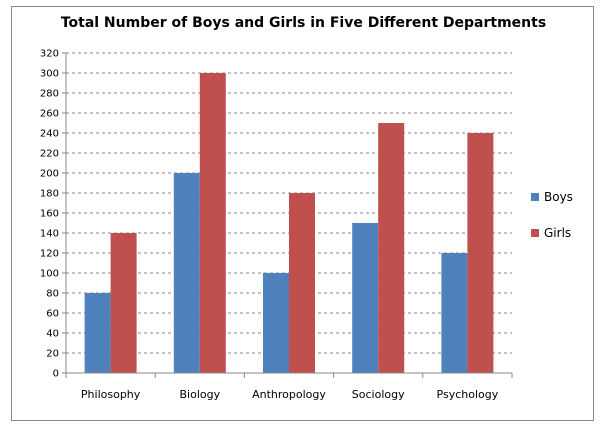 Image resolution: width=616 pixels, height=440 pixels. Describe the element at coordinates (49, 134) in the screenshot. I see `y-tick-label: 240` at that location.